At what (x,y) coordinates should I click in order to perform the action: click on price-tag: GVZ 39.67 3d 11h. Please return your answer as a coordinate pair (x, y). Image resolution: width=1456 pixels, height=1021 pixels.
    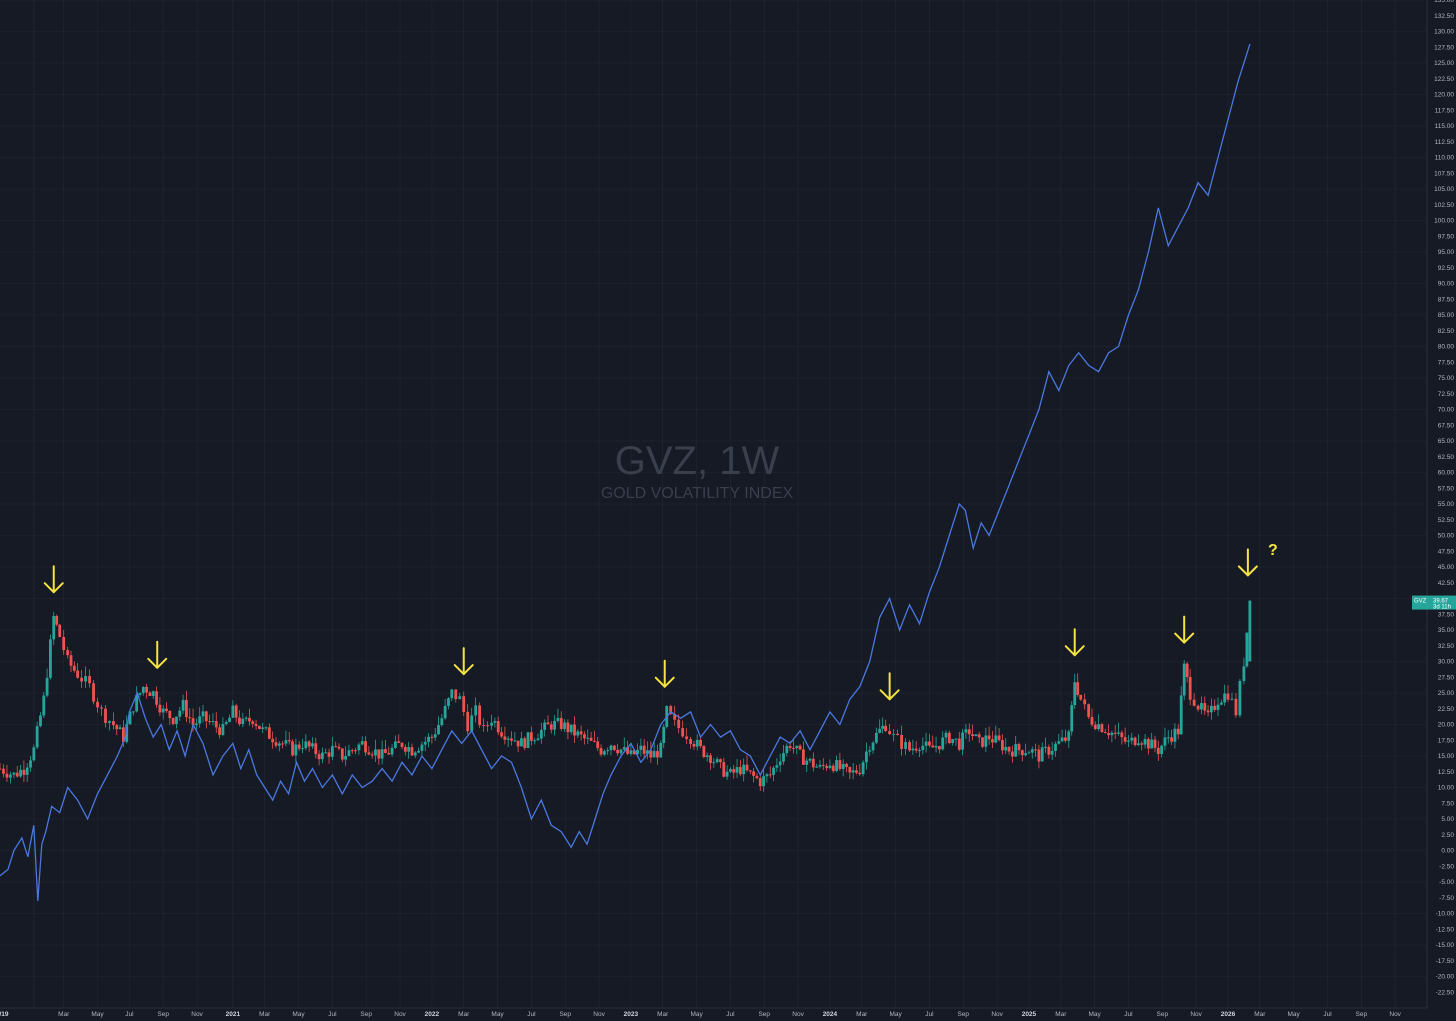
    Looking at the image, I should click on (1434, 603).